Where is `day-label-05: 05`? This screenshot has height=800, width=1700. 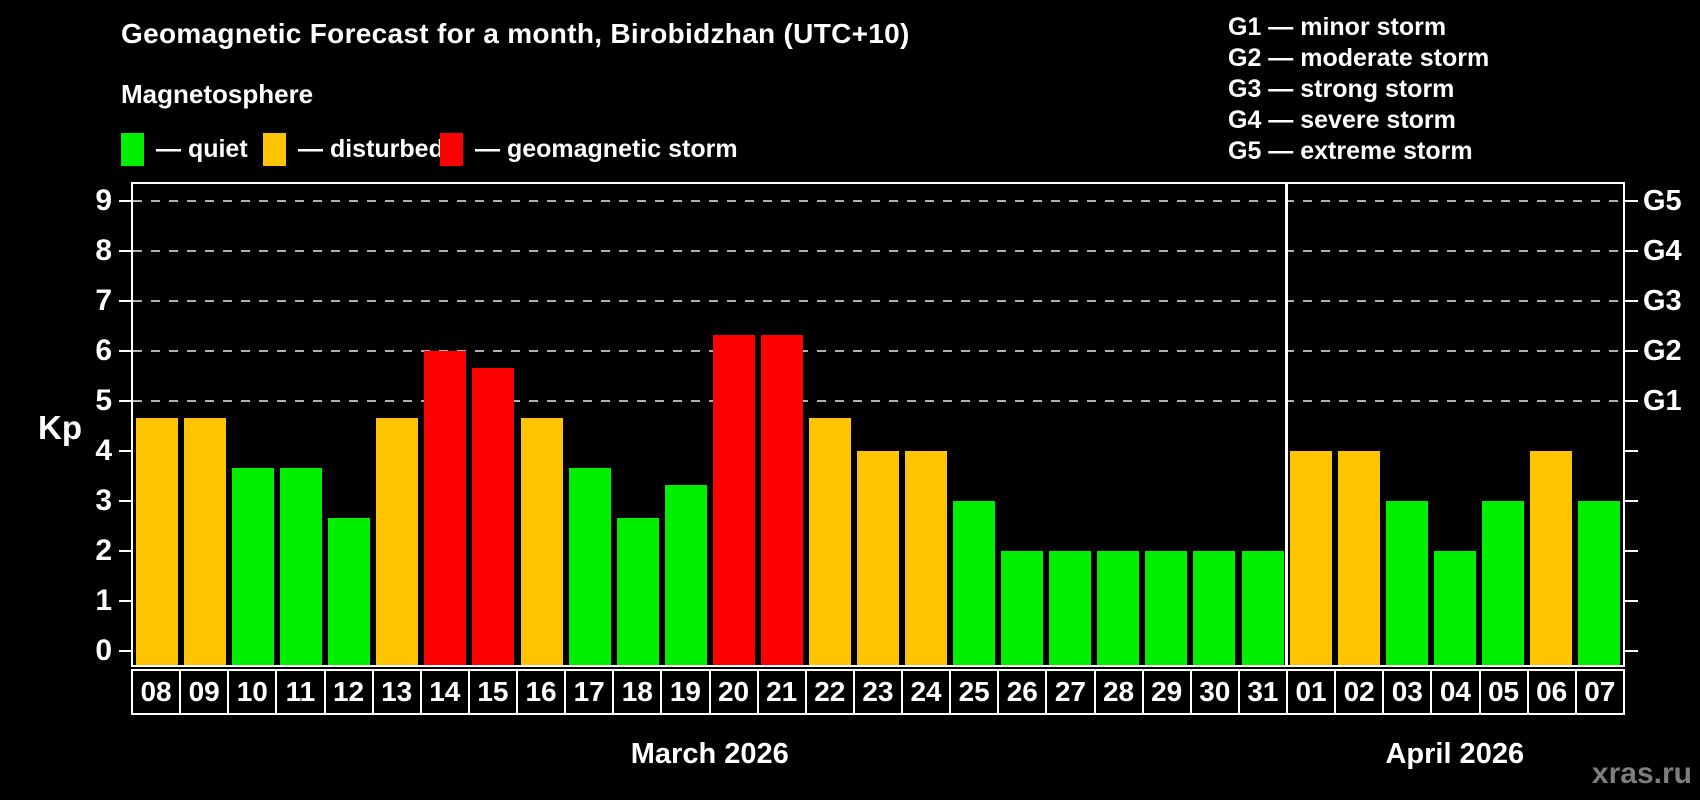 day-label-05: 05 is located at coordinates (1504, 692).